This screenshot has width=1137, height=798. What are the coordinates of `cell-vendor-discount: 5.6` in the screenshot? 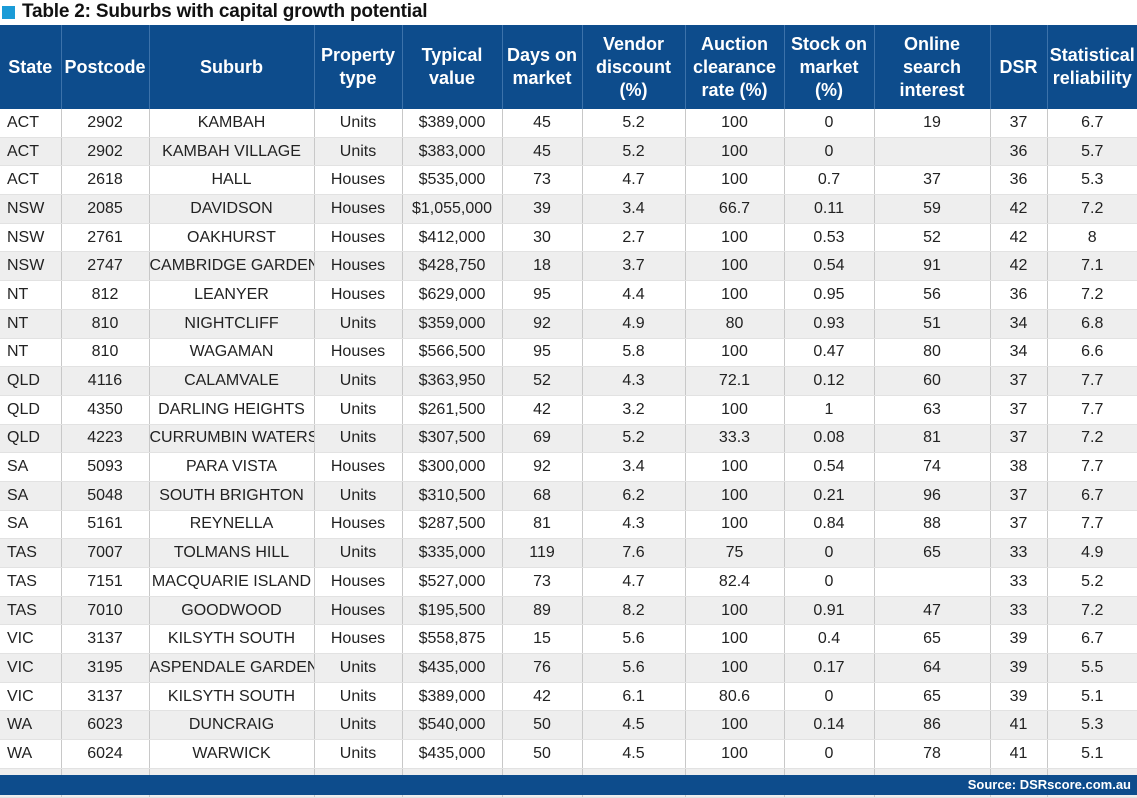 It's located at (634, 639).